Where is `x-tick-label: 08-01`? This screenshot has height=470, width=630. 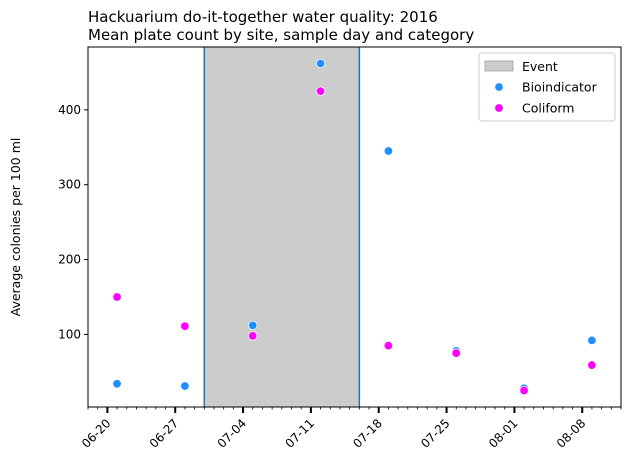
x-tick-label: 08-01 is located at coordinates (503, 433).